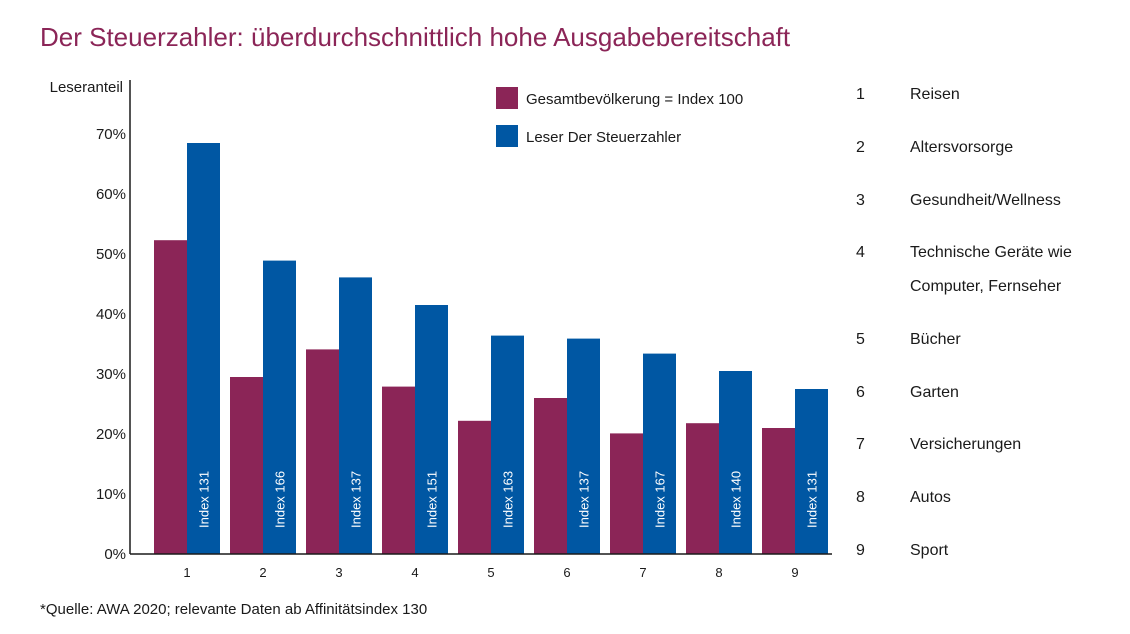 The image size is (1130, 634). What do you see at coordinates (860, 444) in the screenshot?
I see `category-number: 7` at bounding box center [860, 444].